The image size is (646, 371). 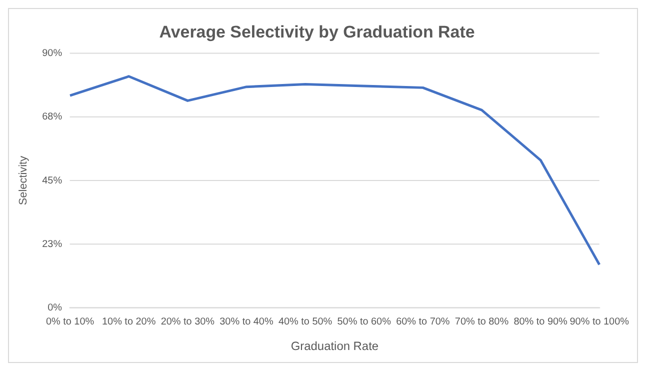 I want to click on x-axis-title: Graduation Rate, so click(x=334, y=346).